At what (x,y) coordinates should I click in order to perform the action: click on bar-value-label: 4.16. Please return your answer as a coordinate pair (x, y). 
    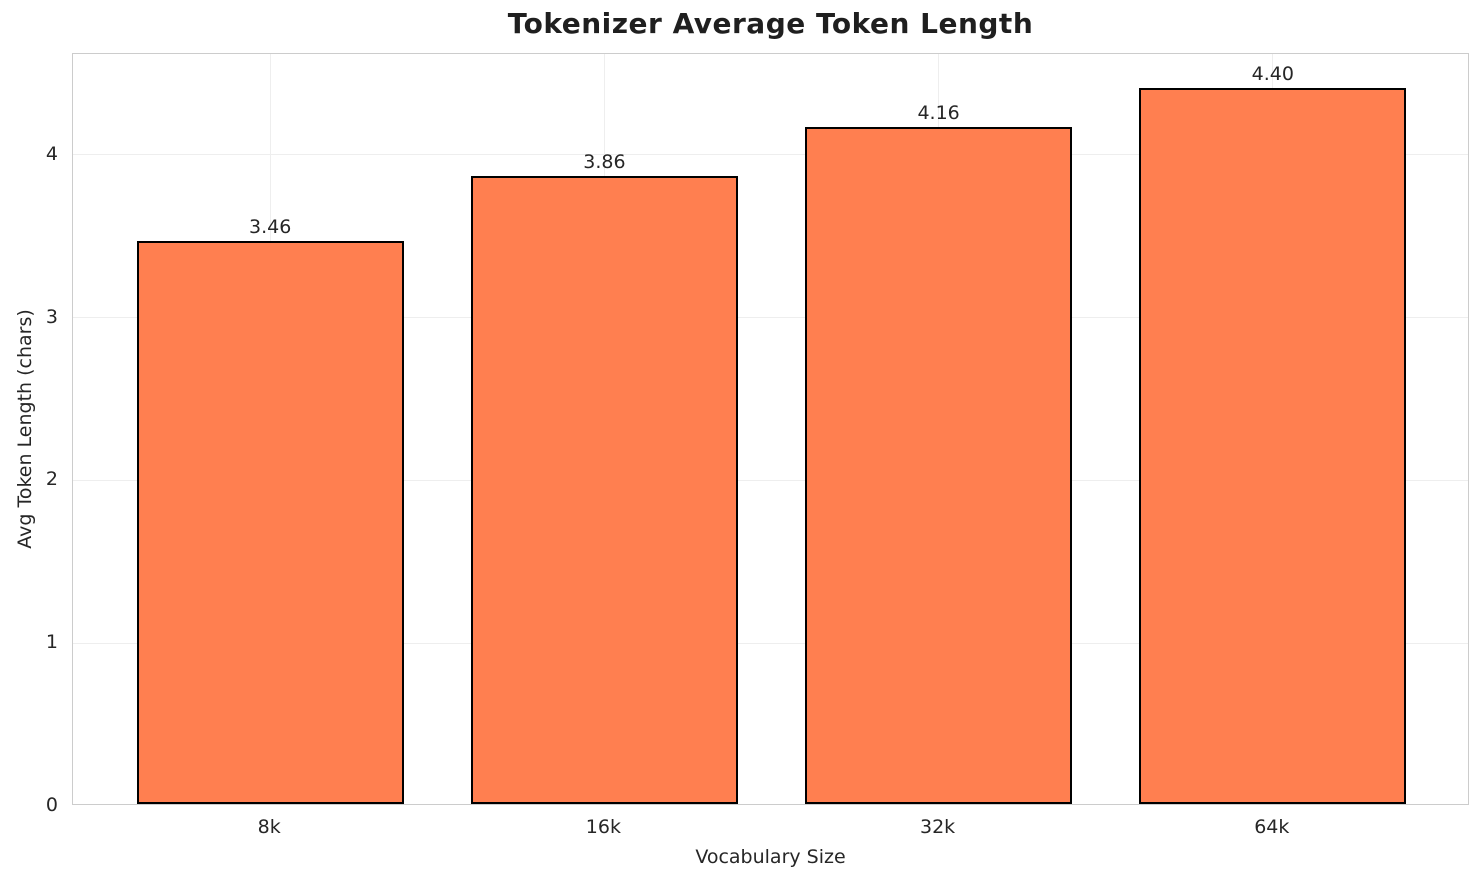
    Looking at the image, I should click on (938, 112).